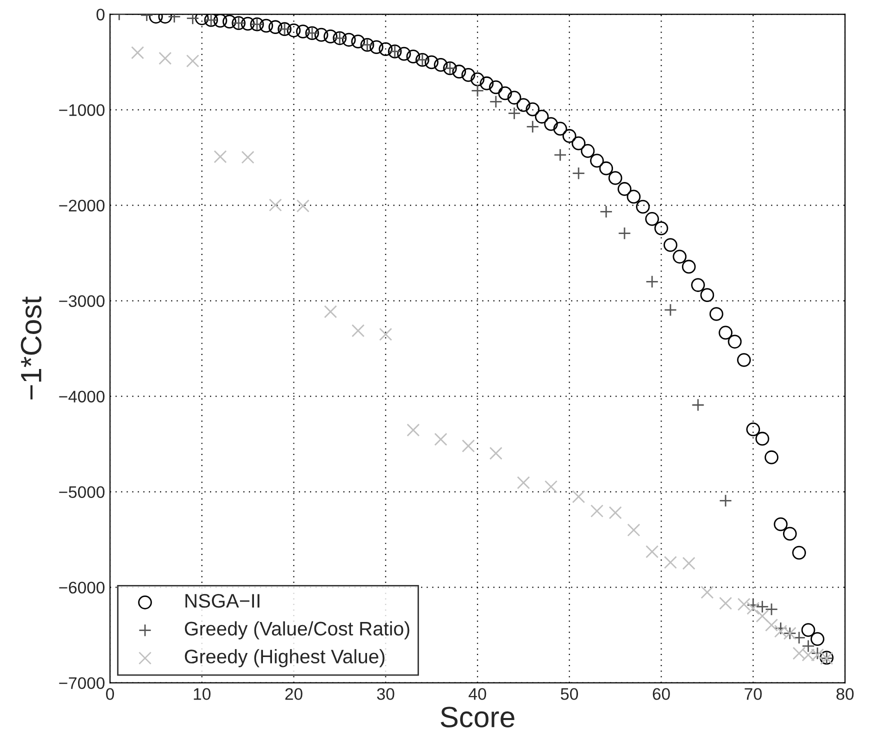  What do you see at coordinates (293, 694) in the screenshot?
I see `x-tick-label: 20` at bounding box center [293, 694].